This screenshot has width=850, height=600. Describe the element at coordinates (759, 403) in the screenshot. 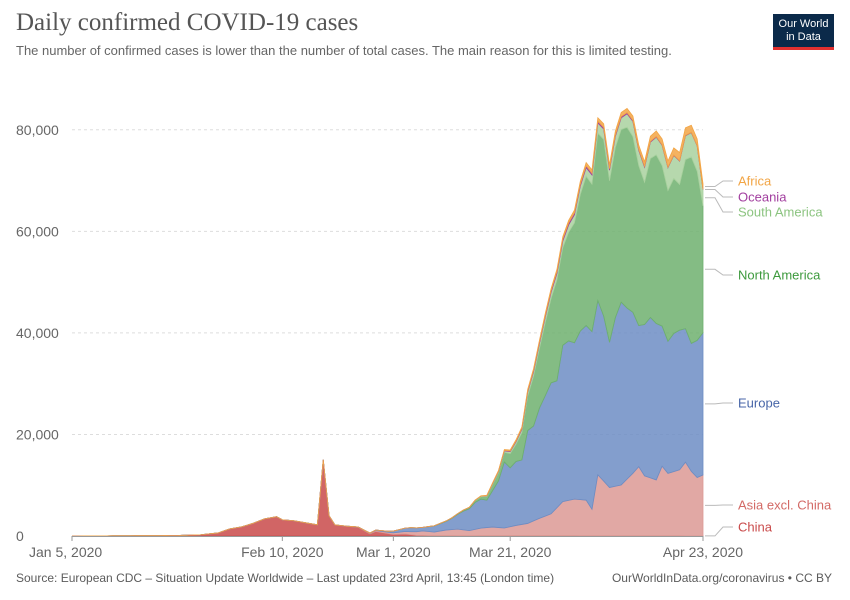

I see `legend-label-europe: Europe` at that location.